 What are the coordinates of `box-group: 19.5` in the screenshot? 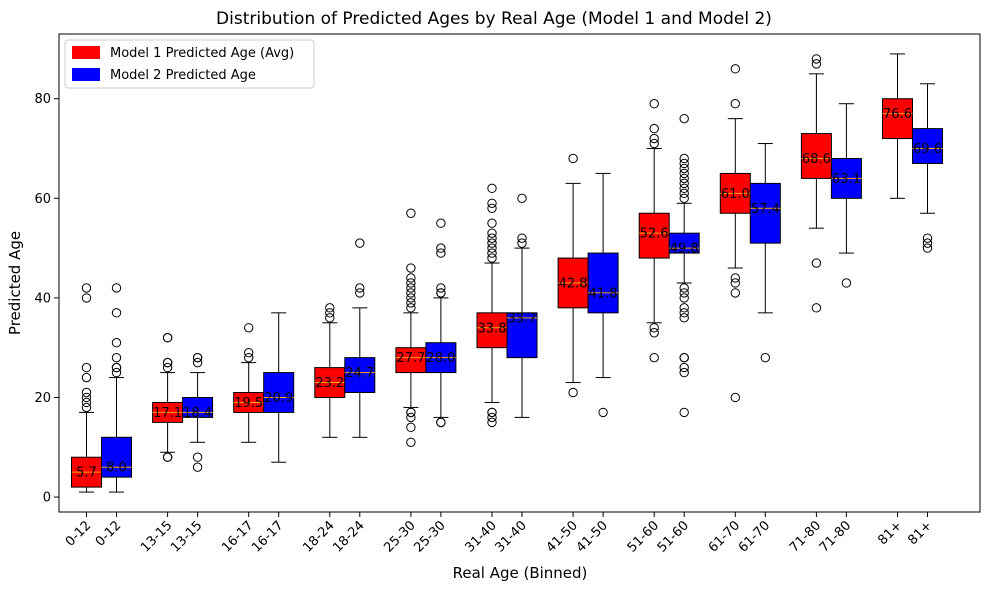 It's located at (249, 383).